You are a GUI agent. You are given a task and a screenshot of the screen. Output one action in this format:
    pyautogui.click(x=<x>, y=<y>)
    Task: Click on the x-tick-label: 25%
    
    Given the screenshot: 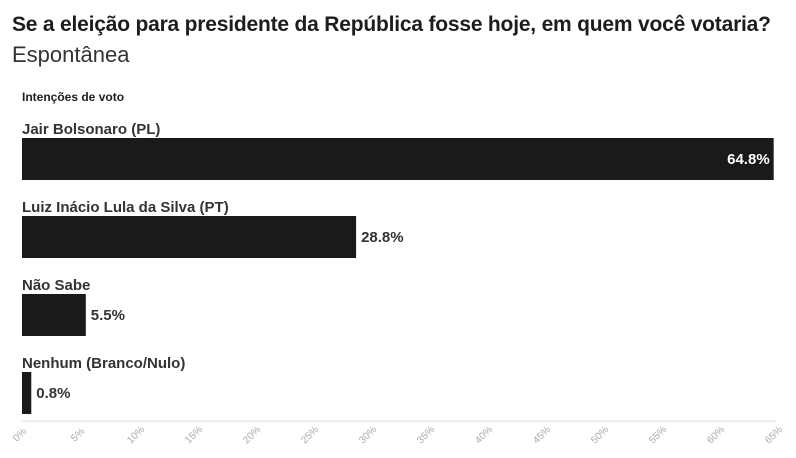 What is the action you would take?
    pyautogui.click(x=310, y=435)
    